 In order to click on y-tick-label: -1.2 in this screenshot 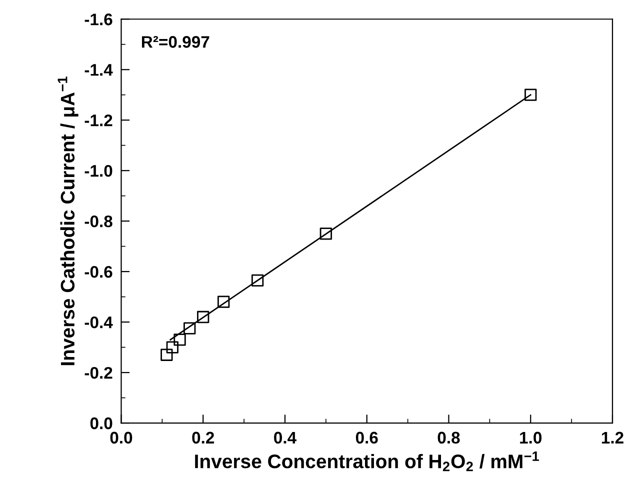, I will do `click(98, 120)`.